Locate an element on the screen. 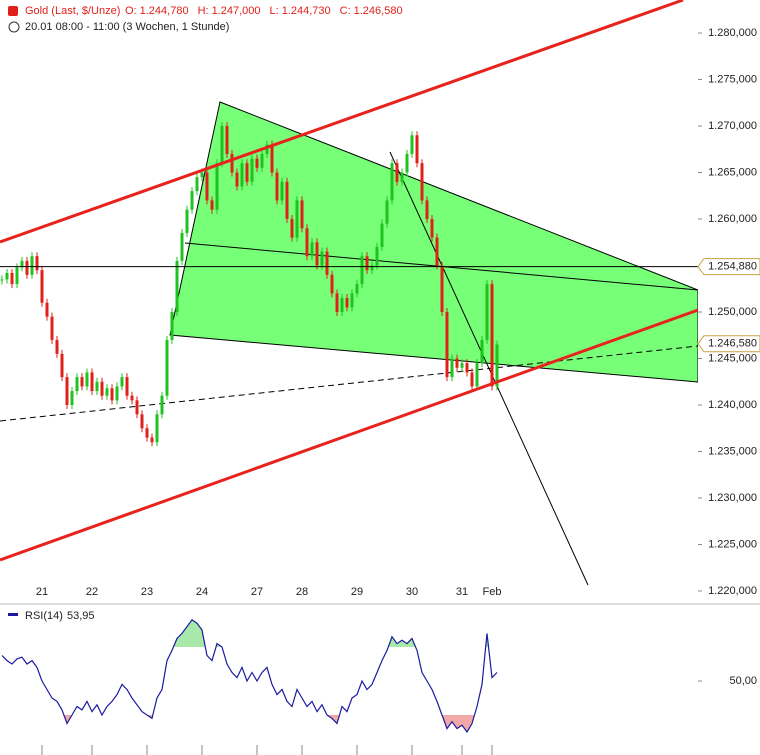 The height and width of the screenshot is (755, 760). x-tick-label: 27 is located at coordinates (257, 592).